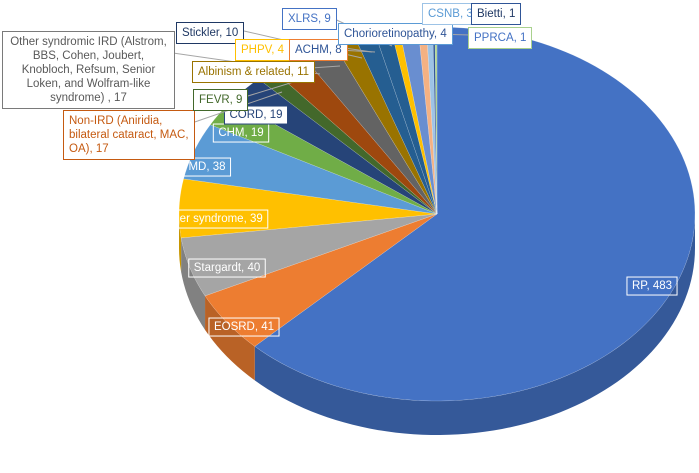  Describe the element at coordinates (309, 255) in the screenshot. I see `pie-slice-stargardt` at that location.